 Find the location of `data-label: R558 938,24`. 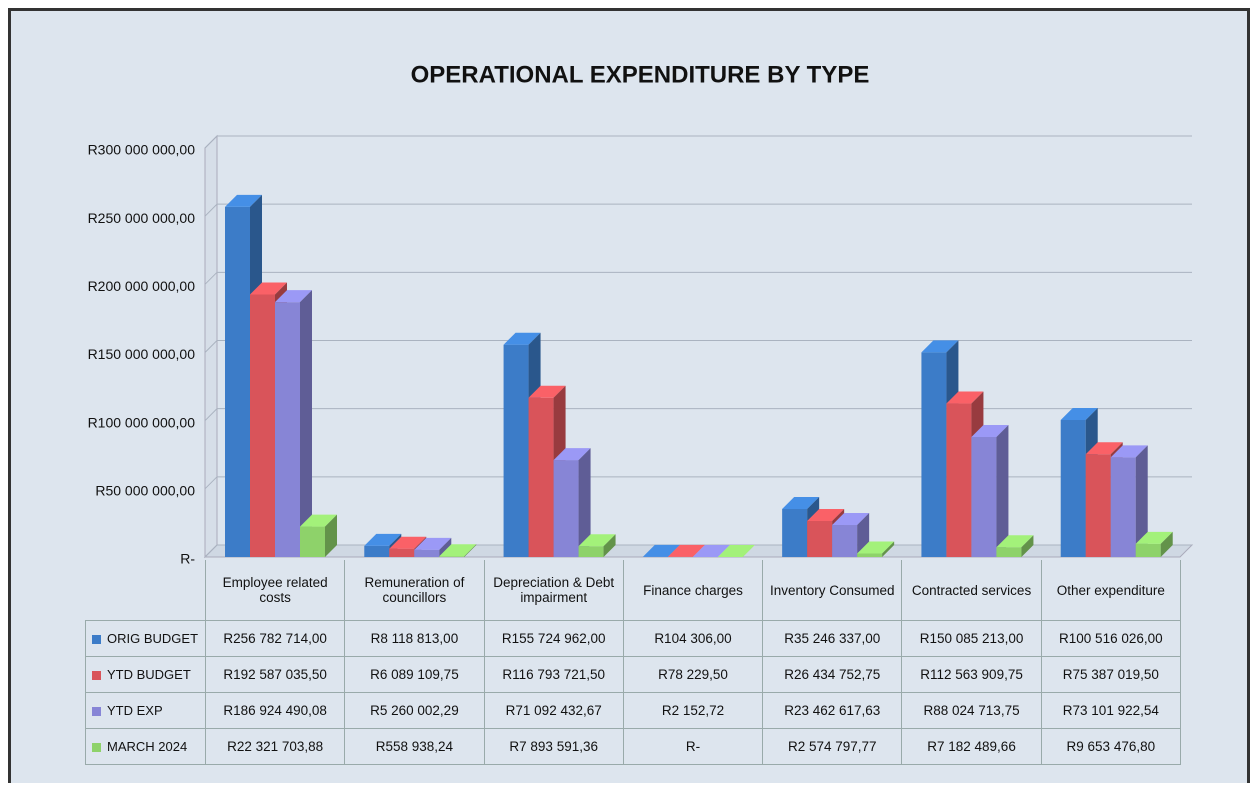

data-label: R558 938,24 is located at coordinates (414, 746).